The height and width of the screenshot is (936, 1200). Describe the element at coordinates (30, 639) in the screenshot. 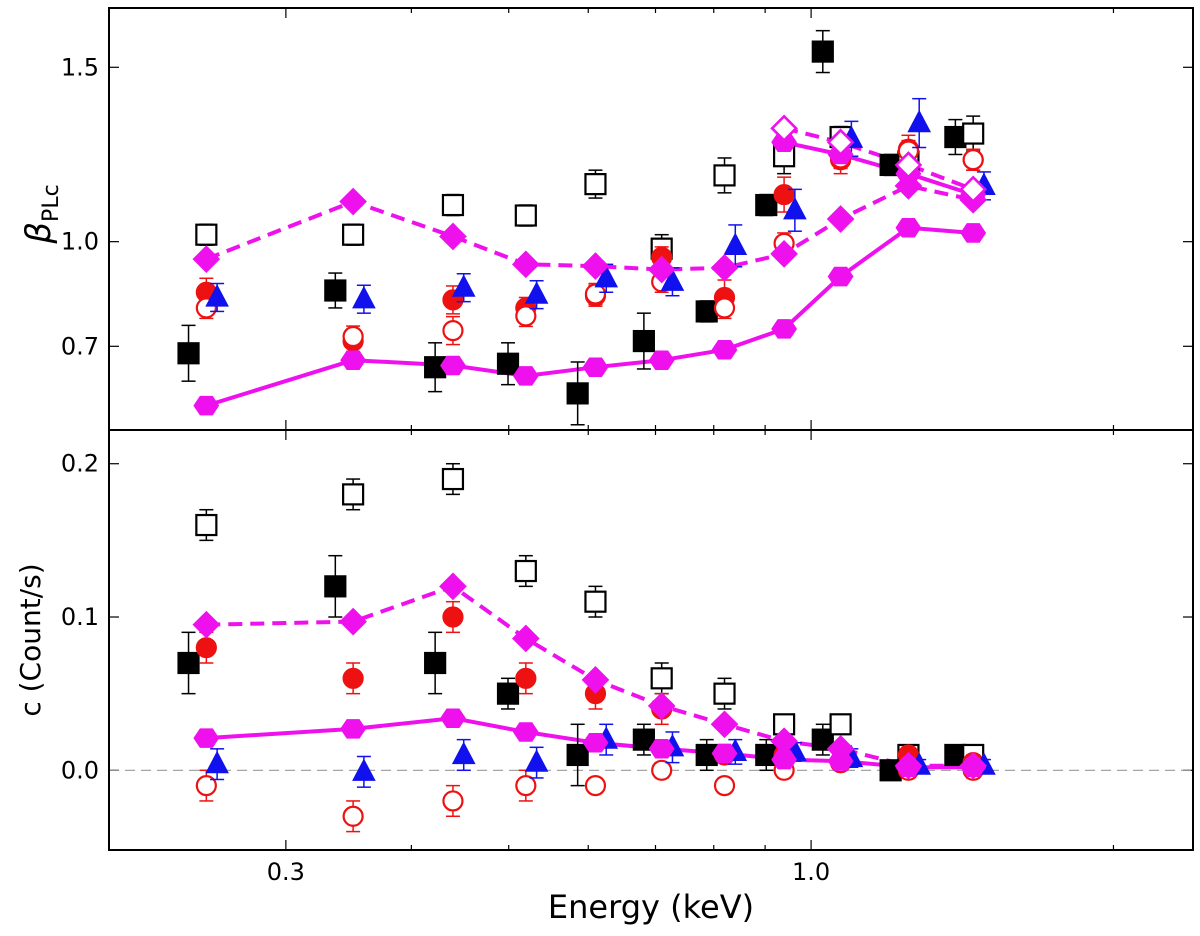

I see `bottom-panel-y-axis-label: c (Count/s)` at that location.